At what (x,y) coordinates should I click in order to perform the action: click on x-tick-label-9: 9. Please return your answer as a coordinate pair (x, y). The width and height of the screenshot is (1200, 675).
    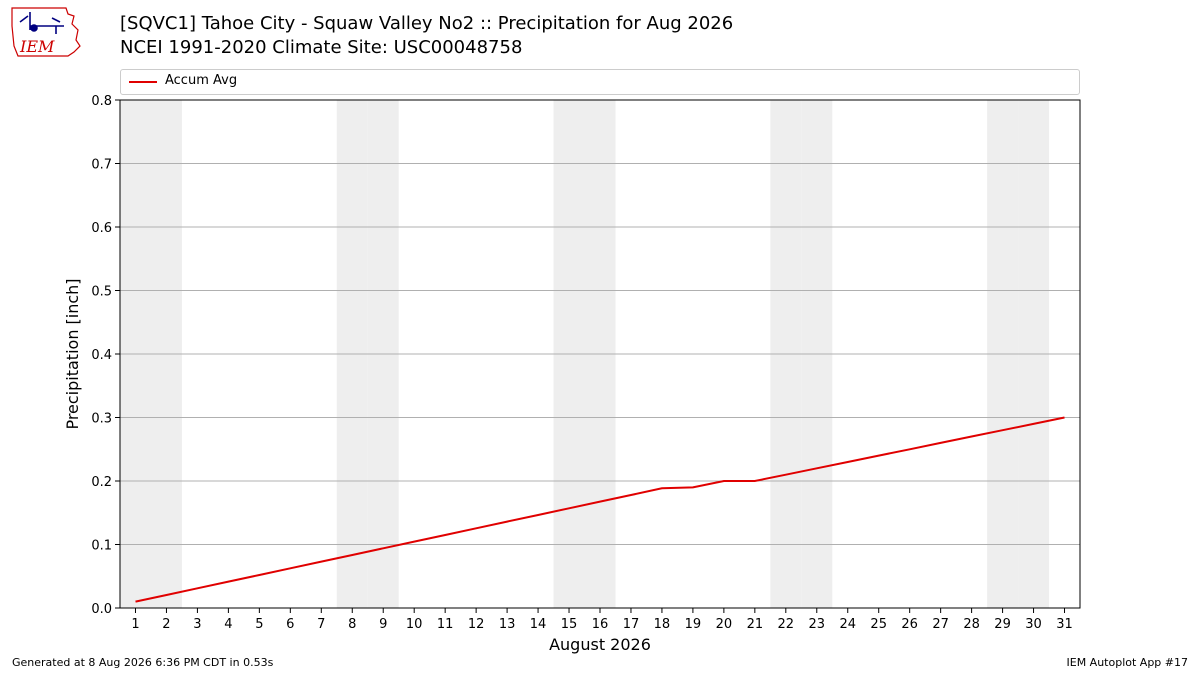
    Looking at the image, I should click on (383, 624).